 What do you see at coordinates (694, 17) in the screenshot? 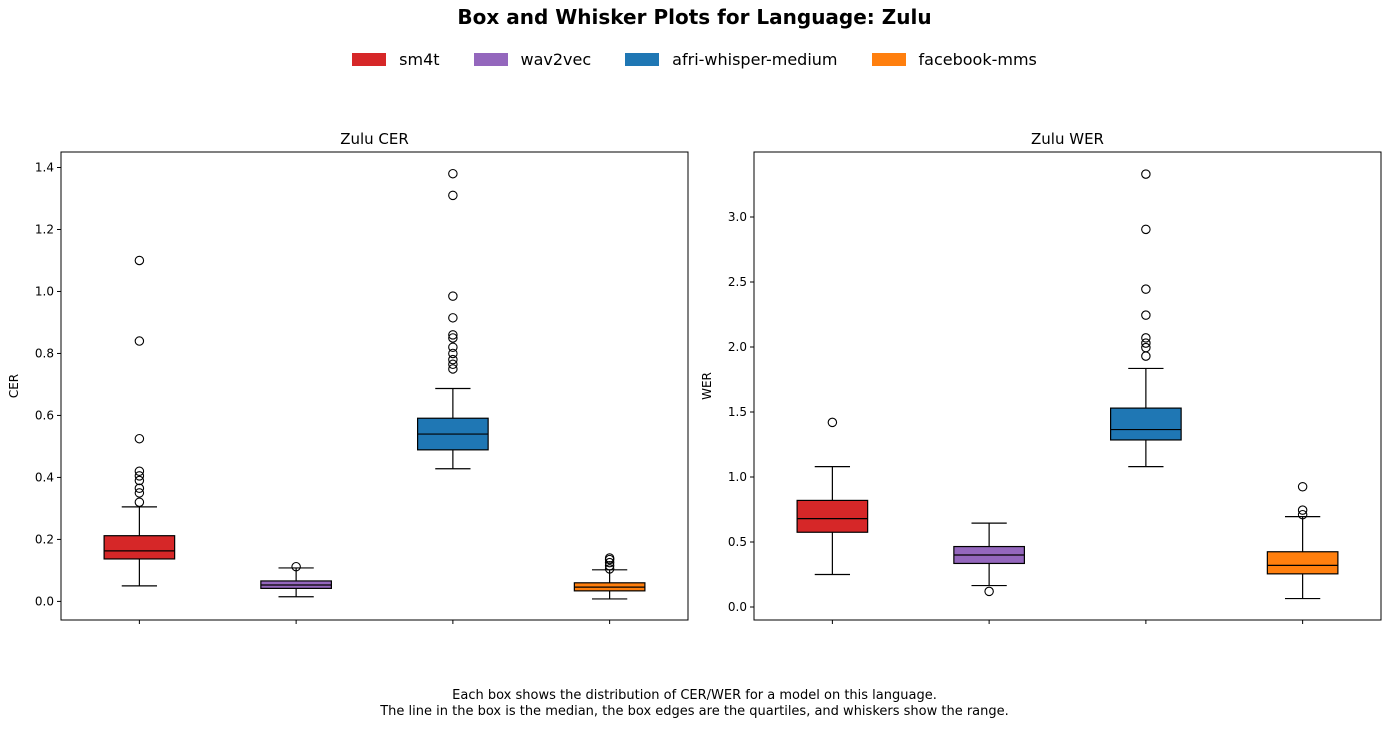
I see `figure-title: Box and Whisker Plots for Language: Zulu` at bounding box center [694, 17].